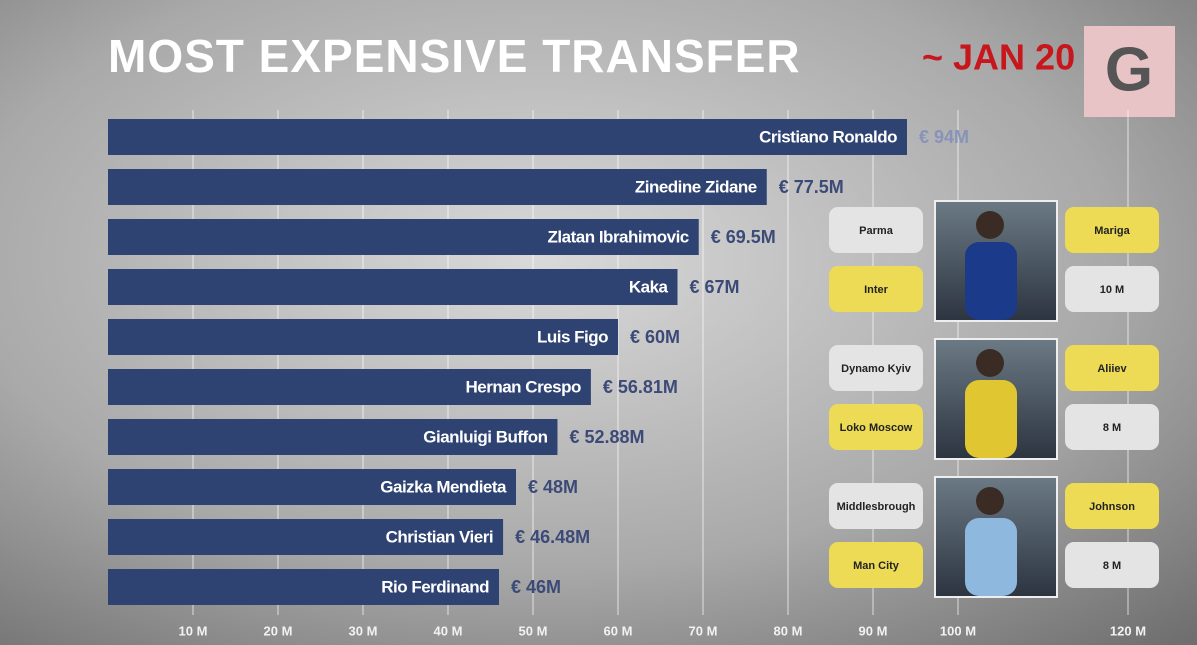  Describe the element at coordinates (1128, 630) in the screenshot. I see `x-tick-label: 120 M` at that location.